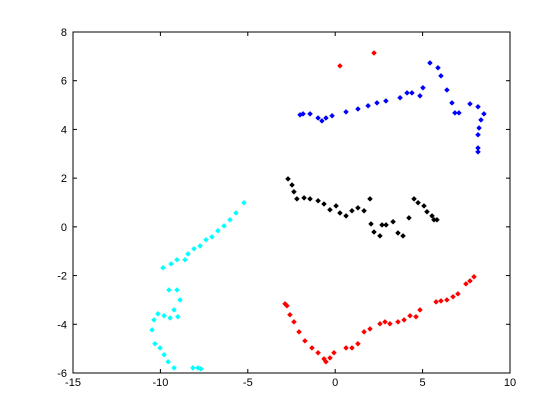 This screenshot has width=560, height=420. What do you see at coordinates (248, 383) in the screenshot?
I see `x-tick-label: -5` at bounding box center [248, 383].